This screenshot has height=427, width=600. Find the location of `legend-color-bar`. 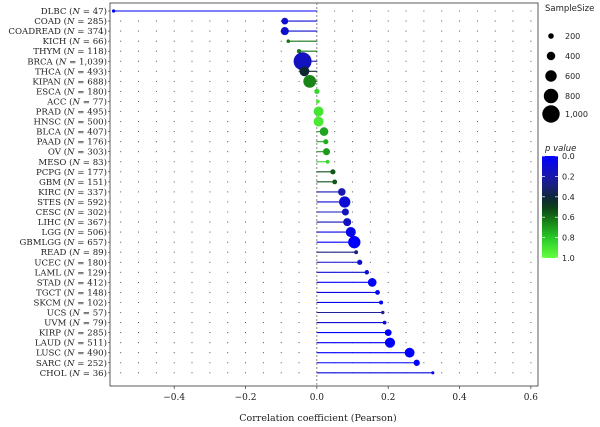

legend-color-bar is located at coordinates (550, 207).